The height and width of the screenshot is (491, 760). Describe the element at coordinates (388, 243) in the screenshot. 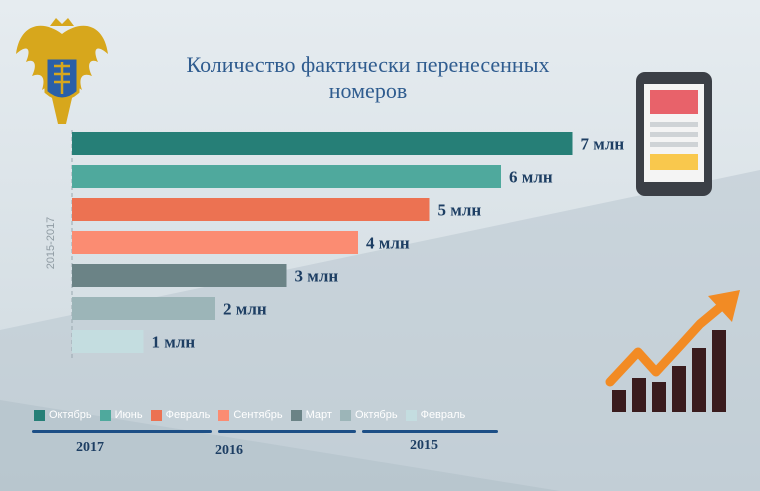

I see `bar-value-label-4: 4 млн` at that location.